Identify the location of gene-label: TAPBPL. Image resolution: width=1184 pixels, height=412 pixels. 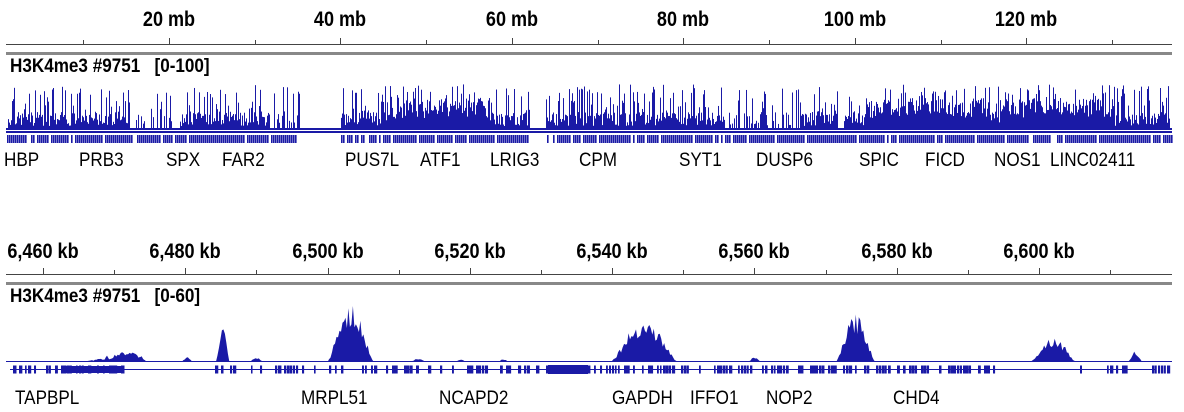
(46, 398).